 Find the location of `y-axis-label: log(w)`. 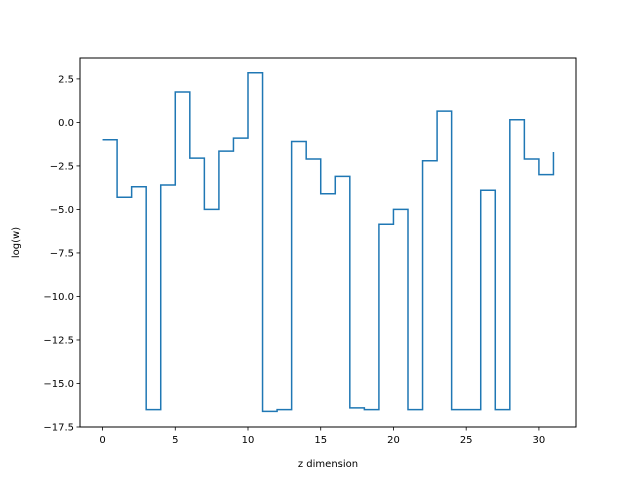

y-axis-label: log(w) is located at coordinates (16, 242).